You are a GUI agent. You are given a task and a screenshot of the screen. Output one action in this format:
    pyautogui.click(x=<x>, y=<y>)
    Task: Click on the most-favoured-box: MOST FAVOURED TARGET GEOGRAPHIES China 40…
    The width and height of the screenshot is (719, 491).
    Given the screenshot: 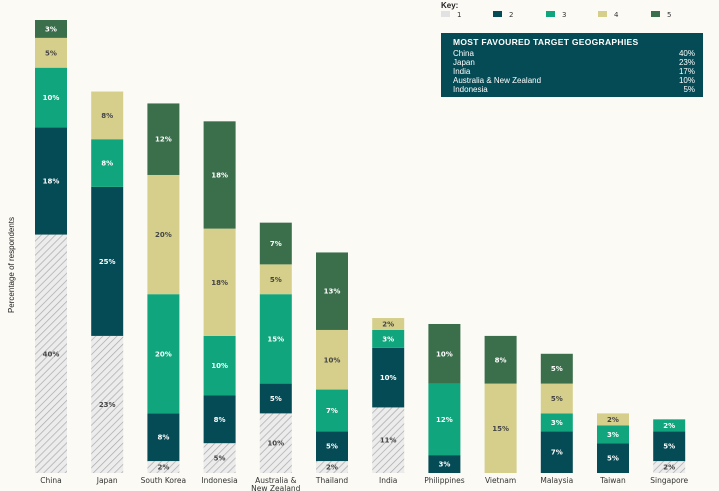 What is the action you would take?
    pyautogui.click(x=572, y=65)
    